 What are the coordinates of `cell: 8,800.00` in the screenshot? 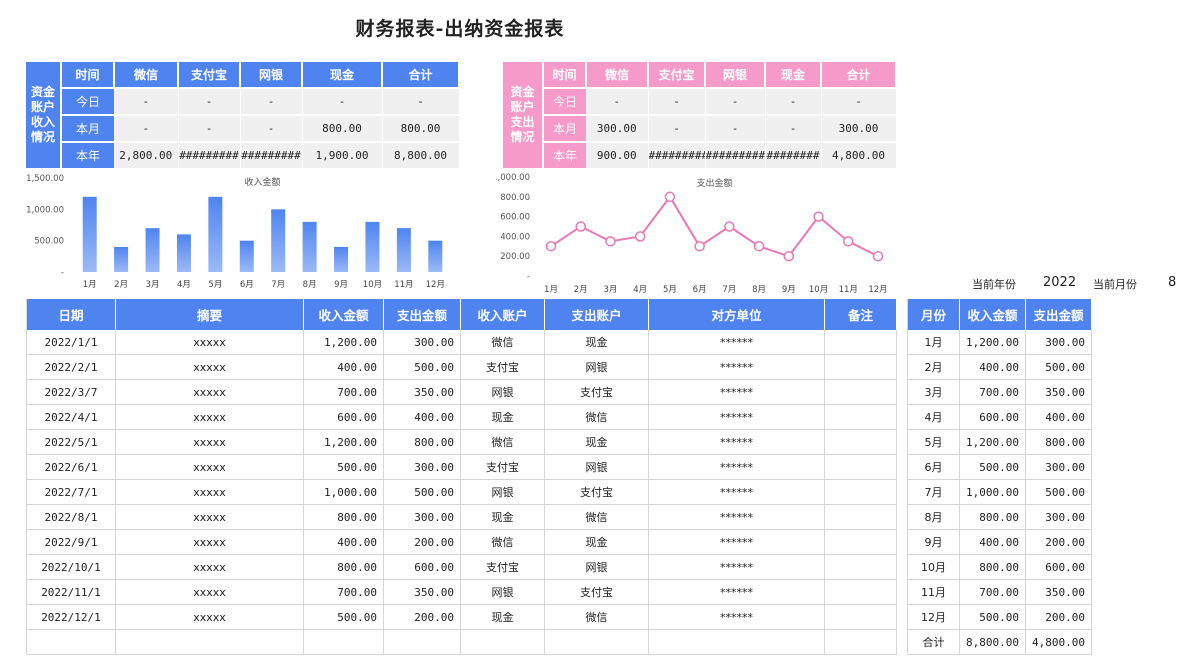 It's located at (421, 154).